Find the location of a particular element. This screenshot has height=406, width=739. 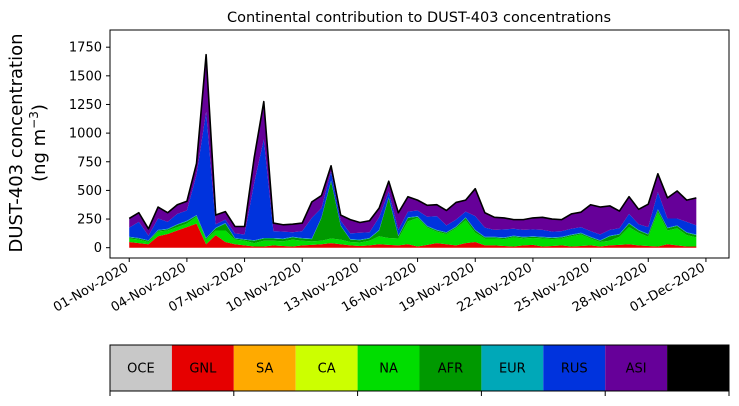

legend-label-aus: AUS is located at coordinates (698, 369).